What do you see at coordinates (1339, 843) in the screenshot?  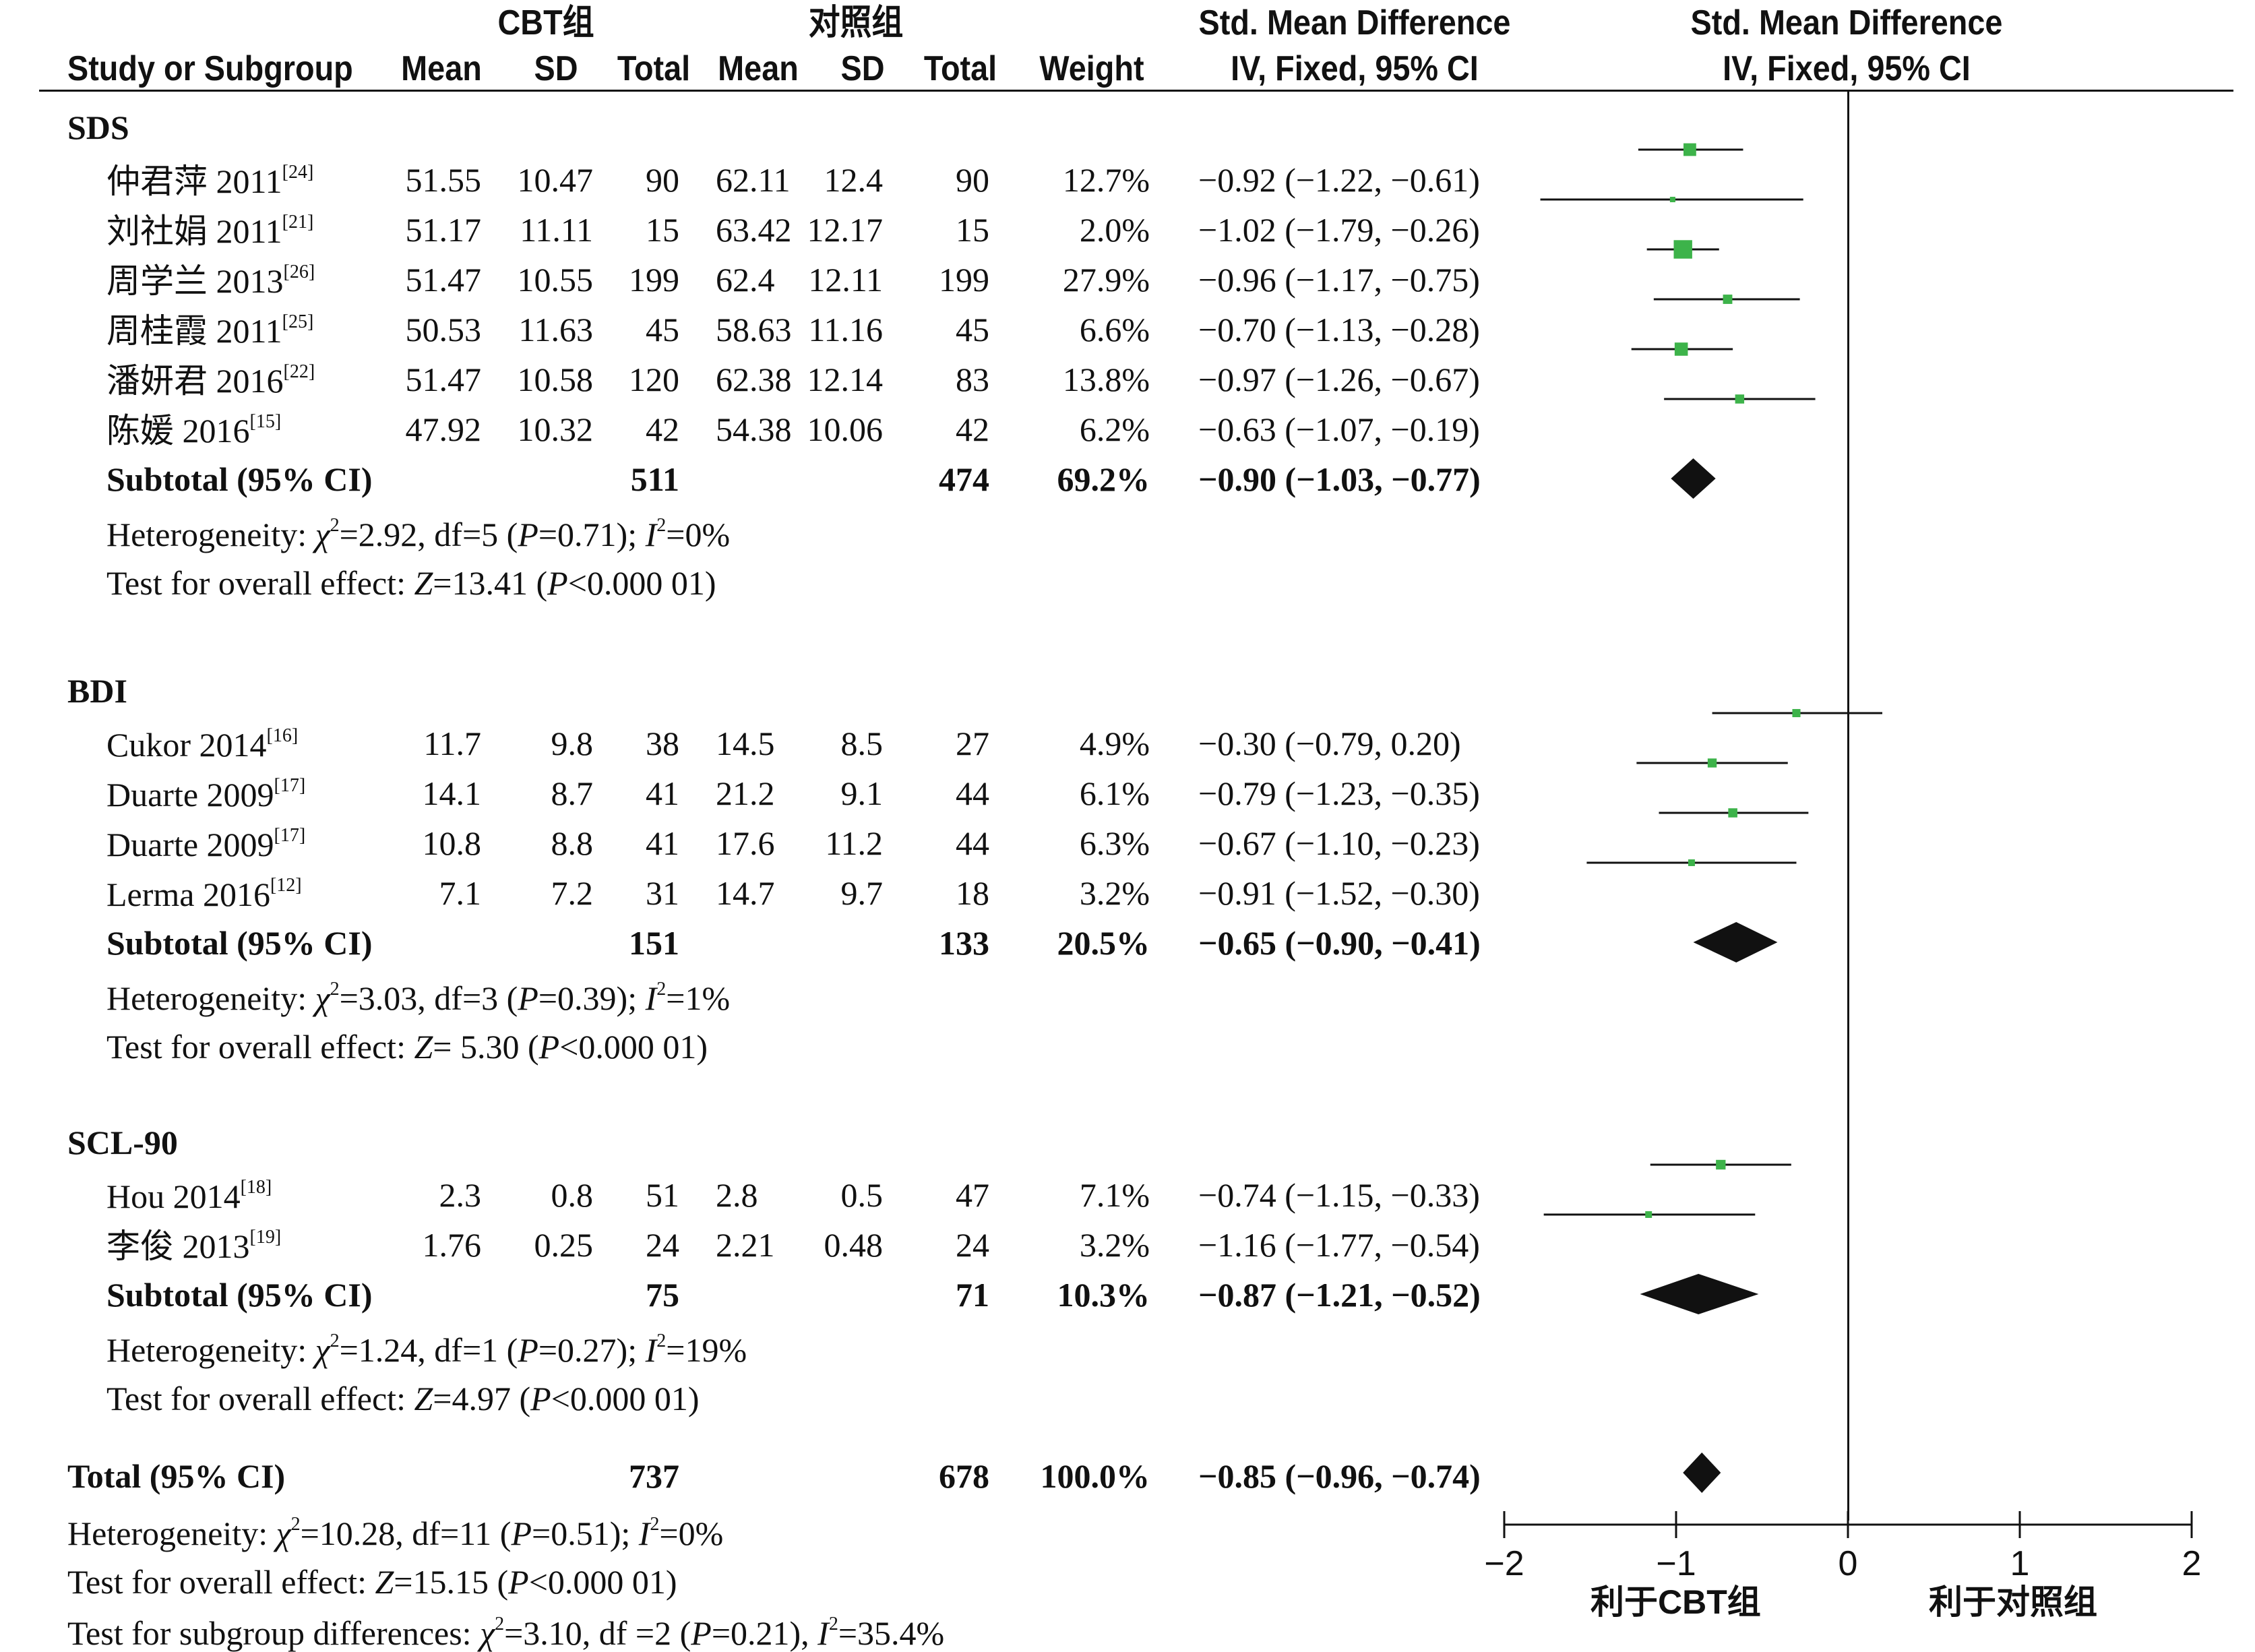 I see `study-effect-ci: −0.67 (−1.10, −0.23)` at bounding box center [1339, 843].